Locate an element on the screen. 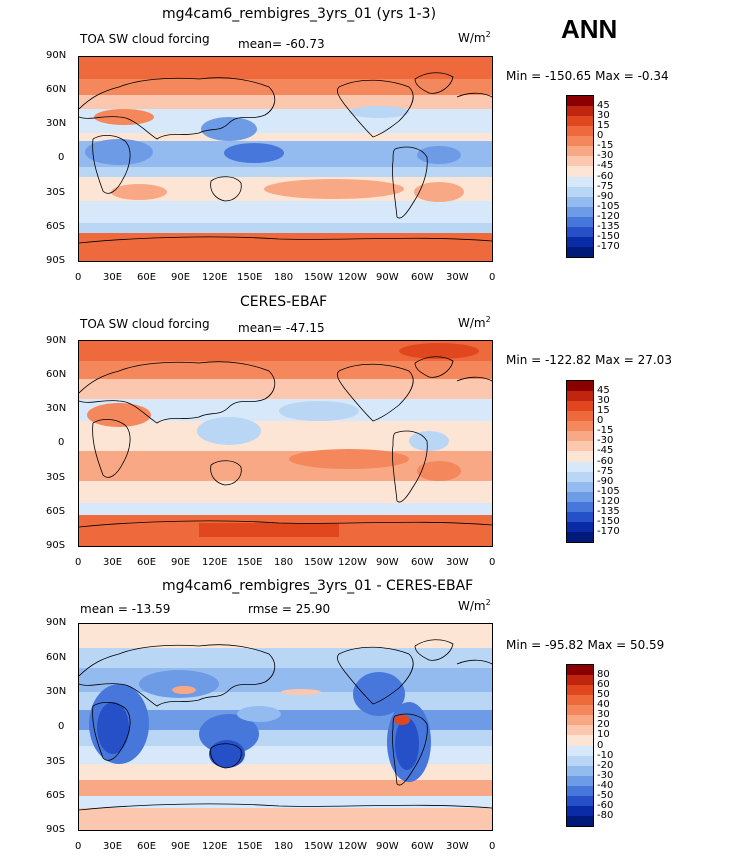 The image size is (732, 858). map-obs-field is located at coordinates (285, 443).